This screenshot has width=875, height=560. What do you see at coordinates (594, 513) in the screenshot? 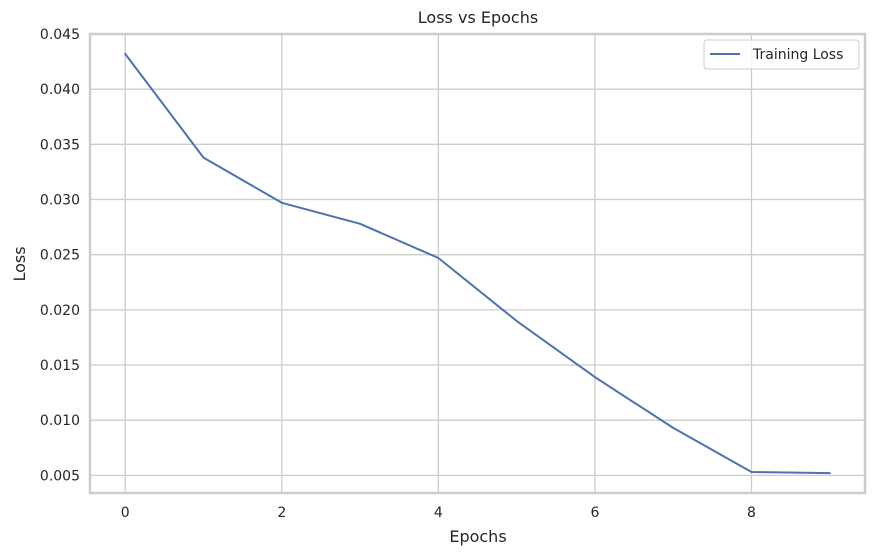
I see `x-tick-label: 6` at bounding box center [594, 513].